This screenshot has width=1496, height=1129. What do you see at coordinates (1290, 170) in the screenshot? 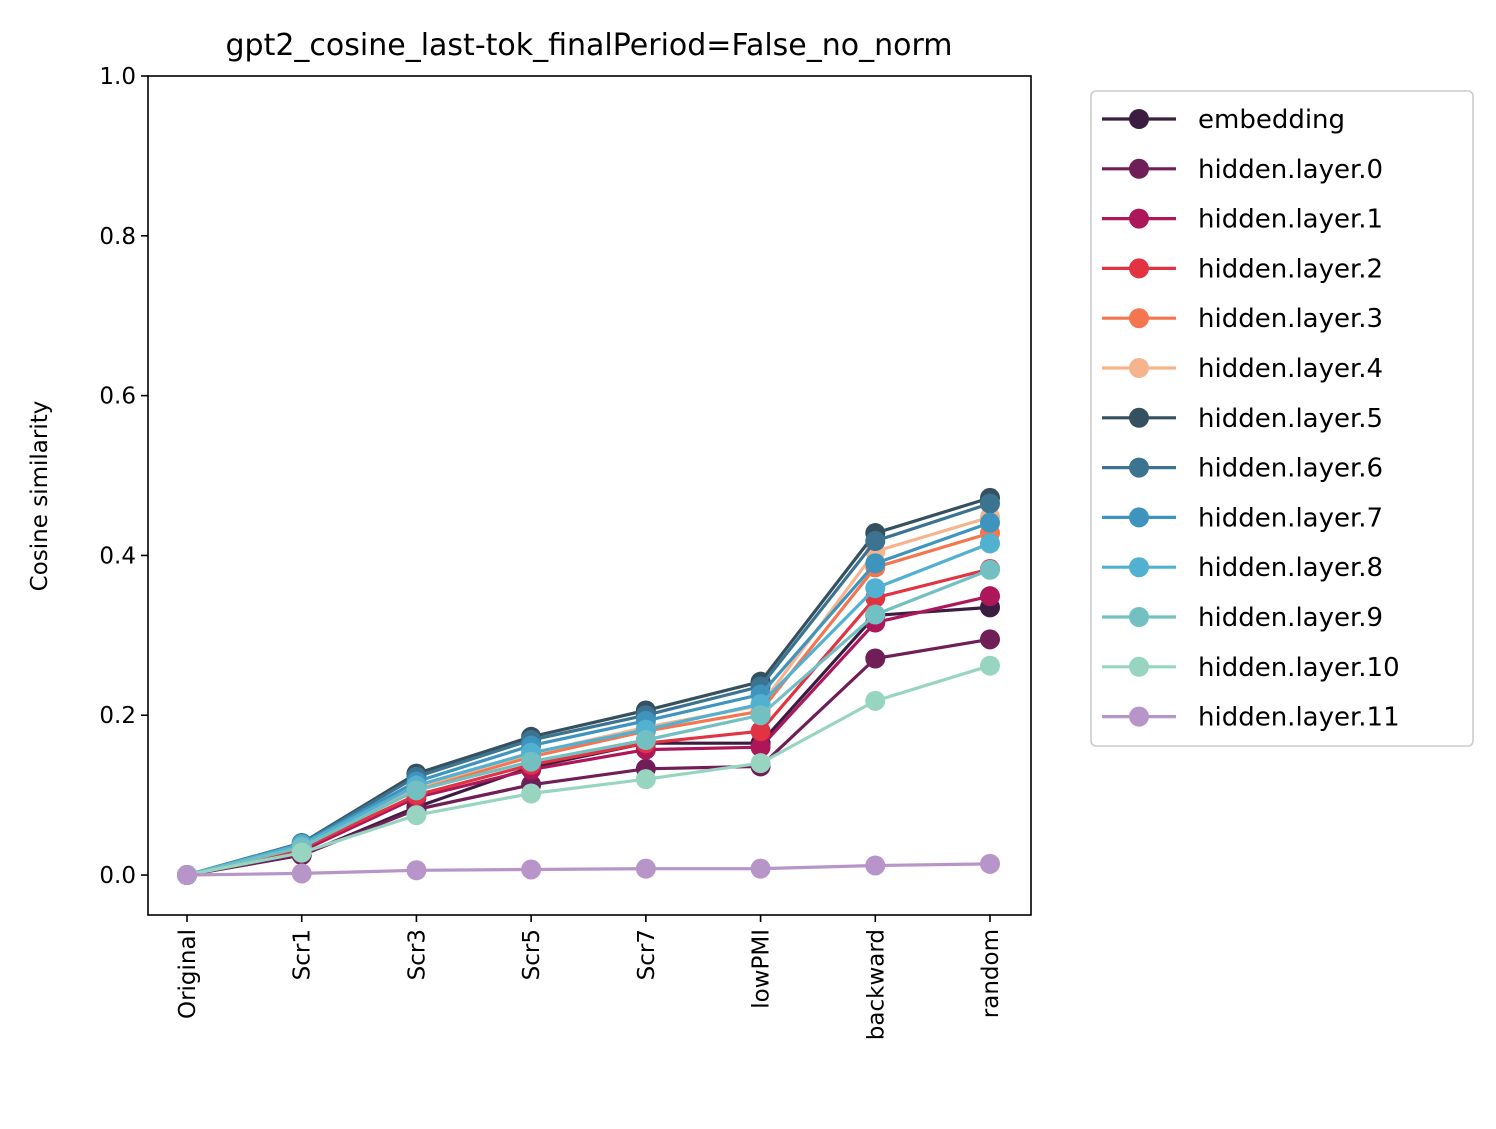
I see `legend-label: hidden.layer.0` at bounding box center [1290, 170].